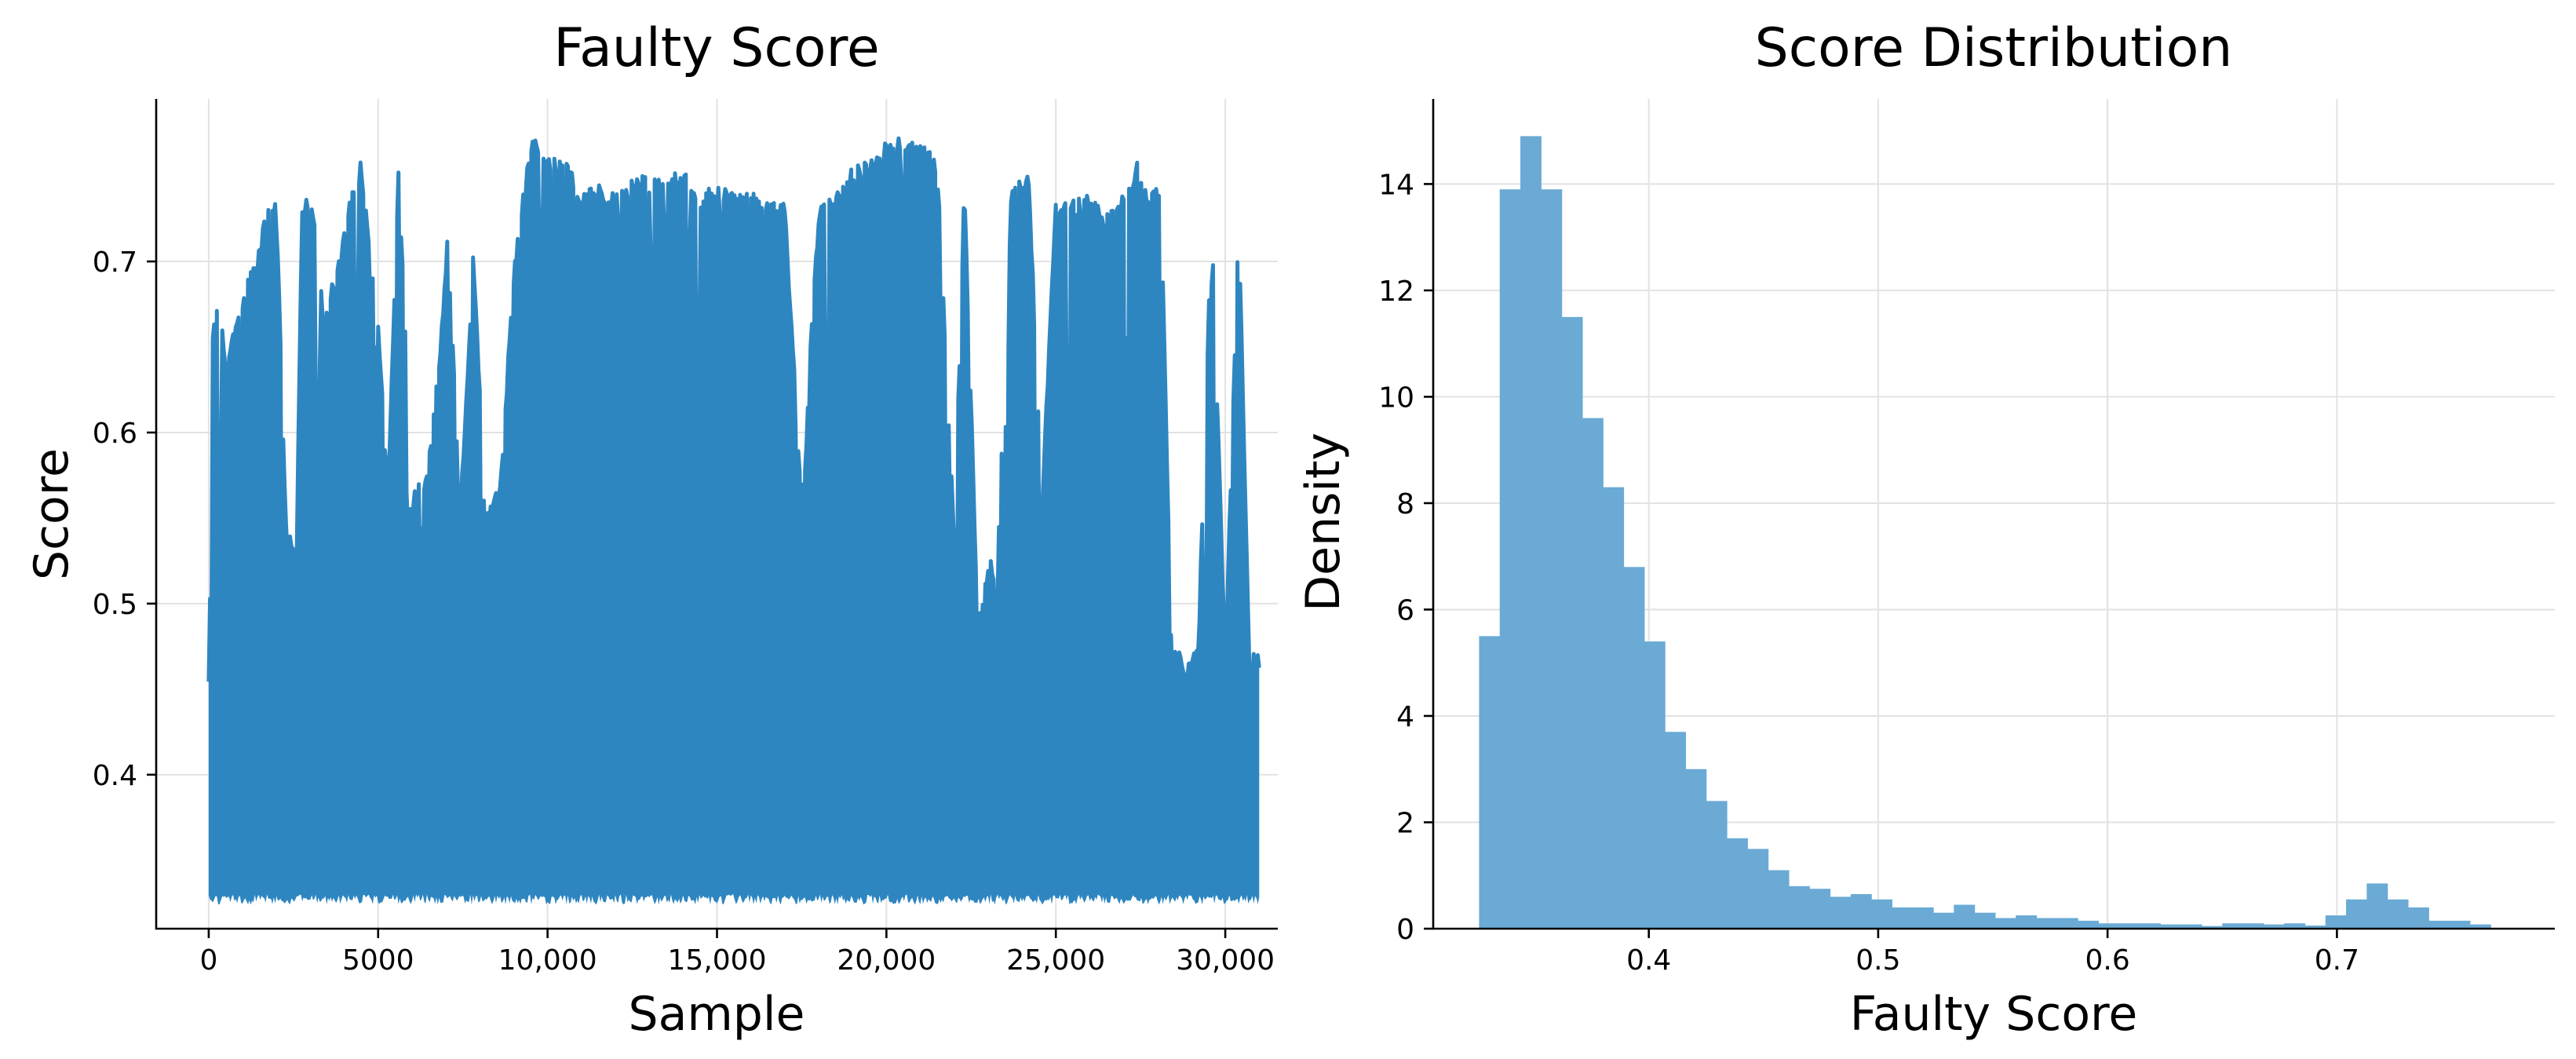 This screenshot has height=1059, width=2576. Describe the element at coordinates (717, 961) in the screenshot. I see `left-x-tick-label: 15,000` at that location.